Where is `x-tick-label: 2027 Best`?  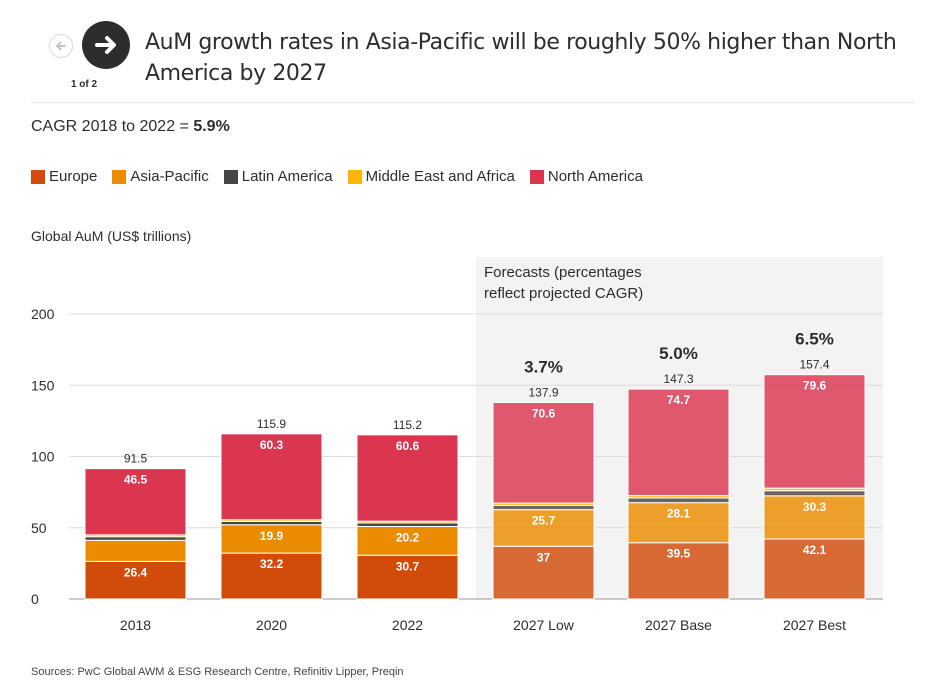
x-tick-label: 2027 Best is located at coordinates (814, 625).